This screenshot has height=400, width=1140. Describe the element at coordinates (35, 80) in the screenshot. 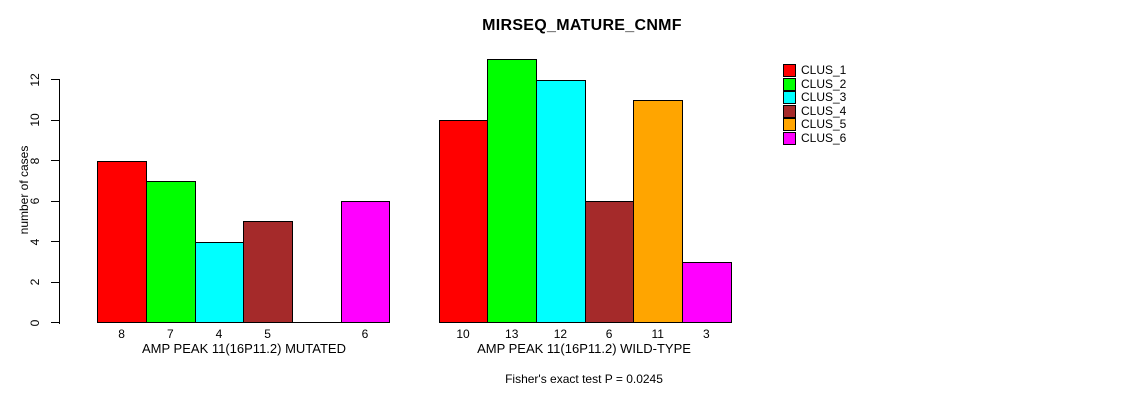

I see `y-axis-tick-label: 12` at that location.